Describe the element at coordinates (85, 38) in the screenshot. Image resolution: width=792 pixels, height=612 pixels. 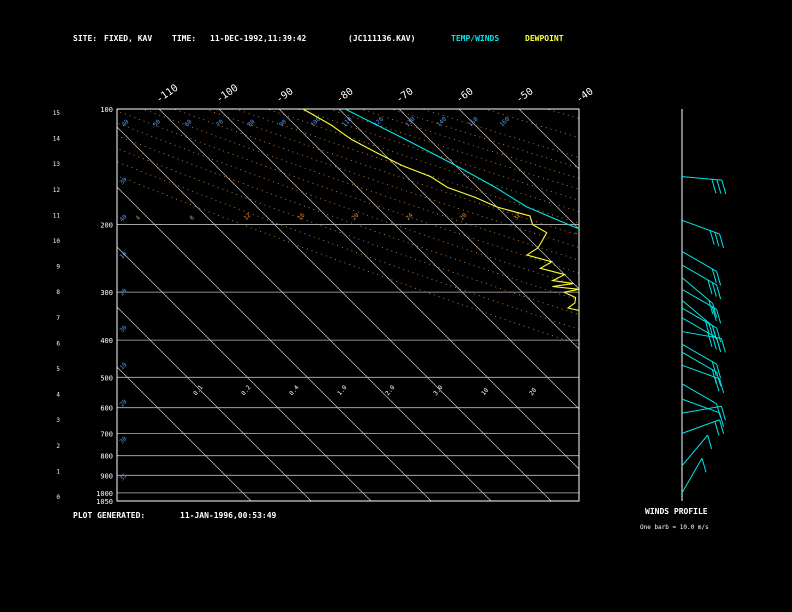
I see `site-label: SITE:` at that location.